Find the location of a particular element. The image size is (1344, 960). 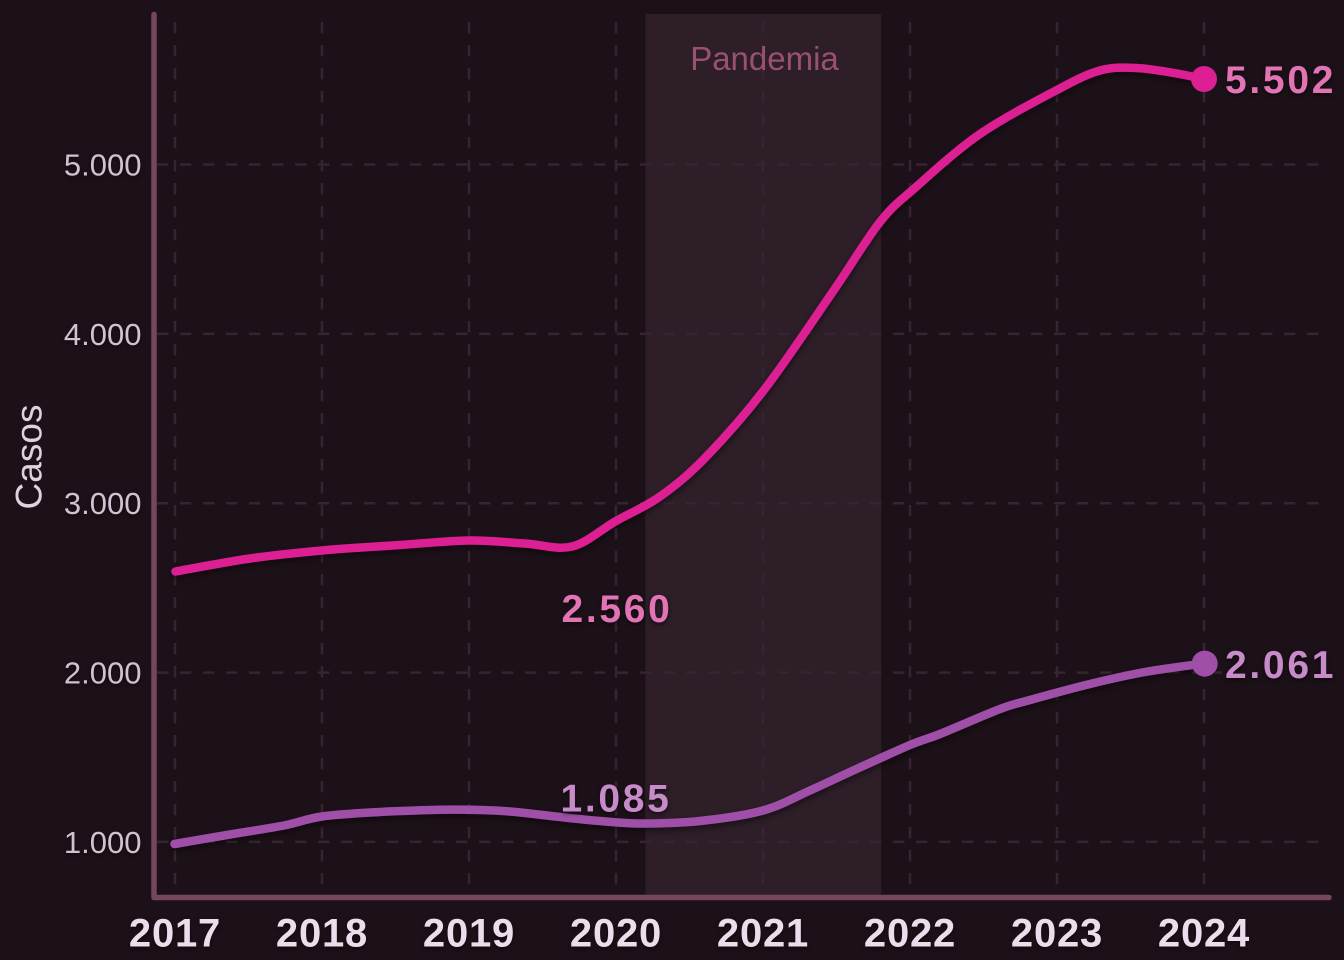

svg-text: Pandemia is located at coordinates (764, 58).